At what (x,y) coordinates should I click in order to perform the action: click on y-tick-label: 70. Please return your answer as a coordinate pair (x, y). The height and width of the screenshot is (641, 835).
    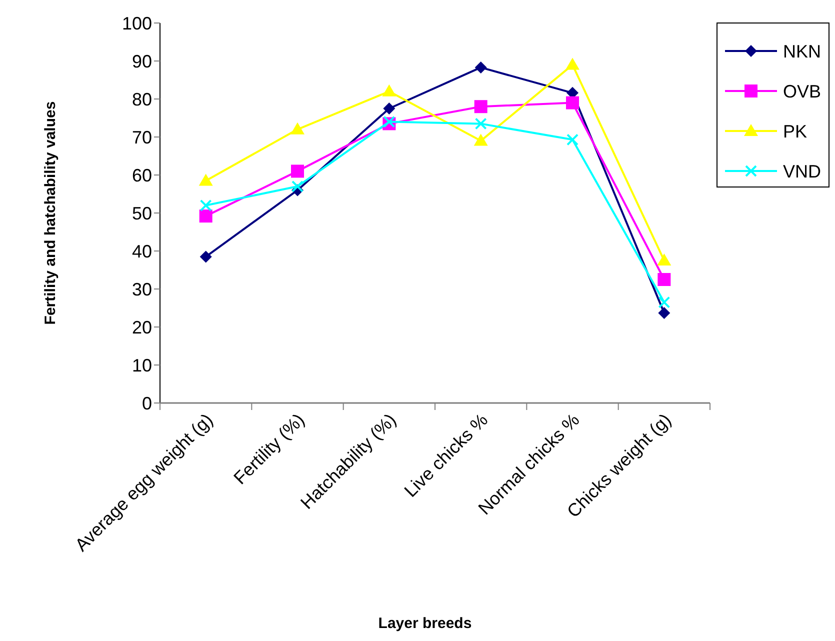
    Looking at the image, I should click on (142, 137).